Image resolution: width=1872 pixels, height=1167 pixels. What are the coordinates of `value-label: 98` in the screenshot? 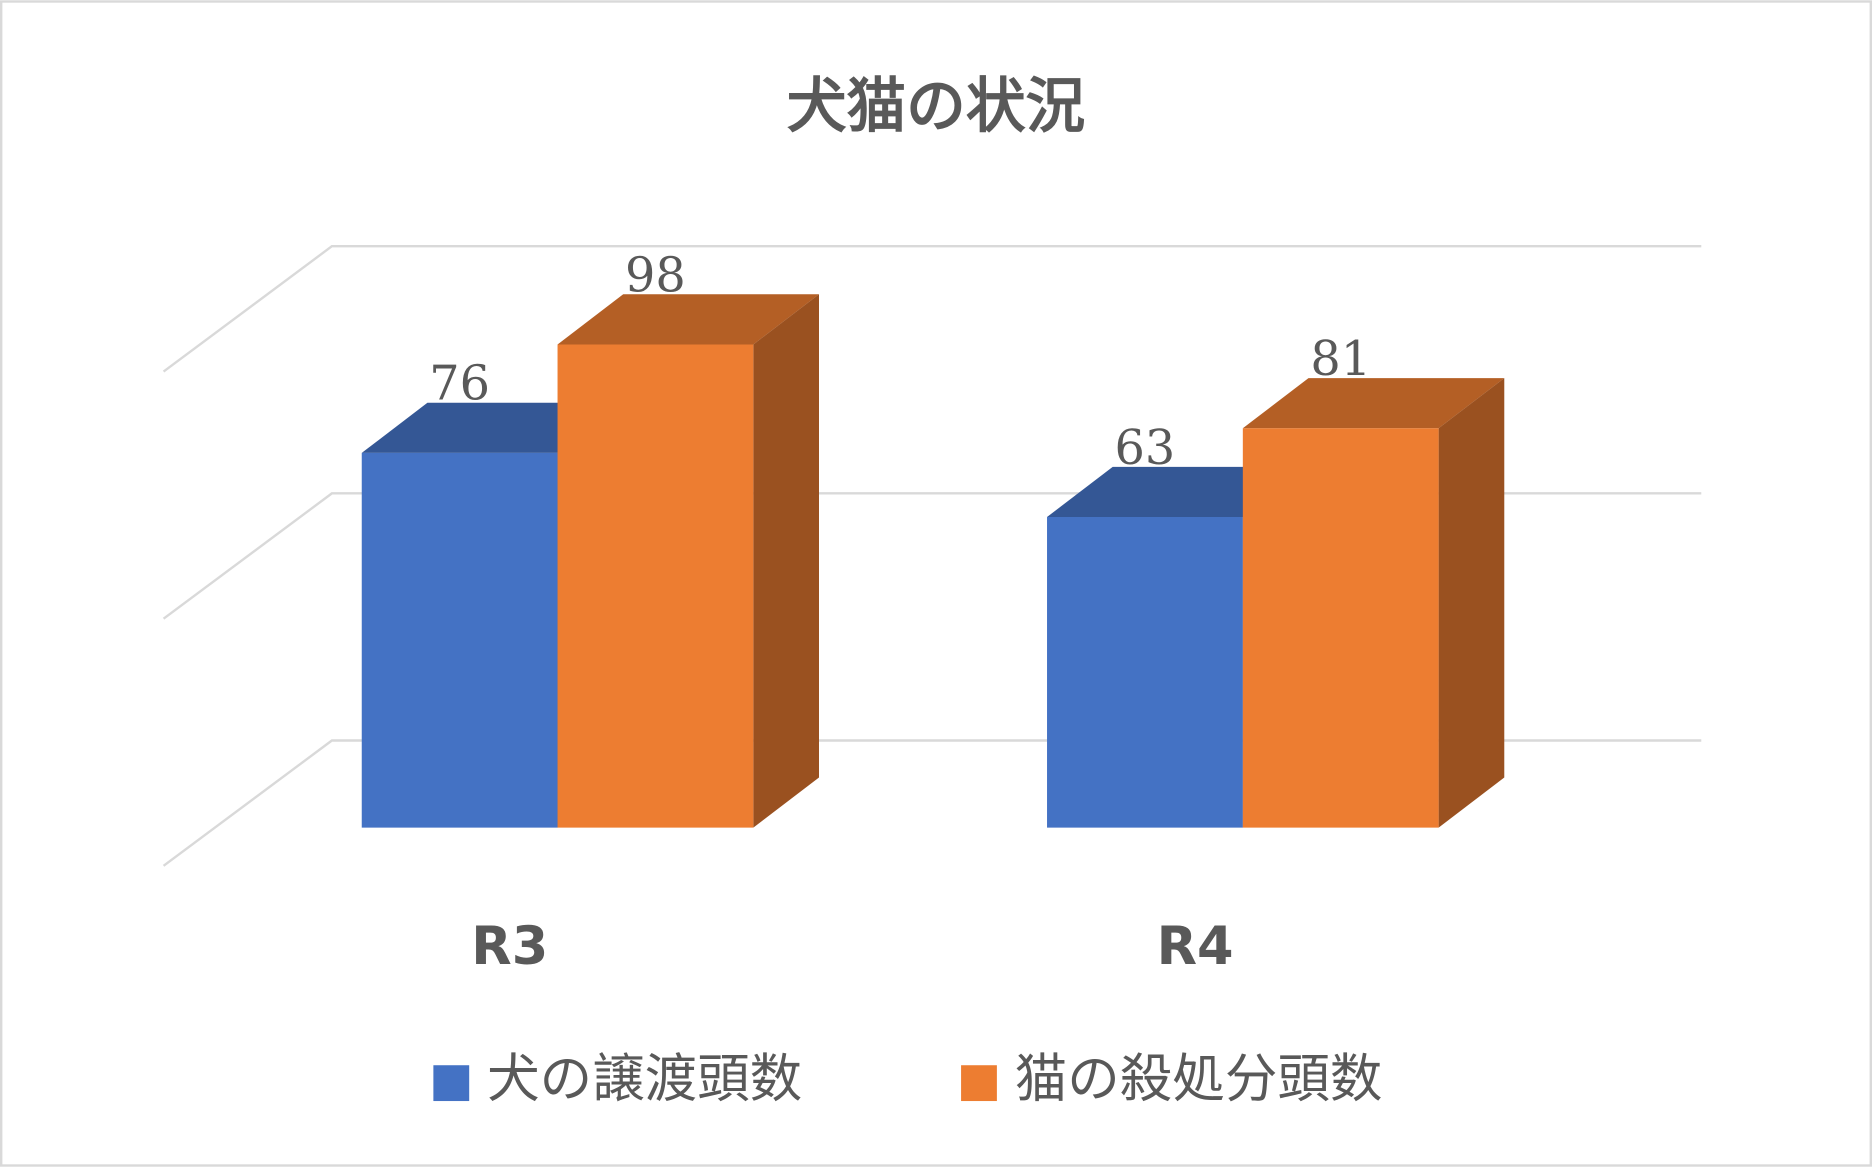 It's located at (655, 275).